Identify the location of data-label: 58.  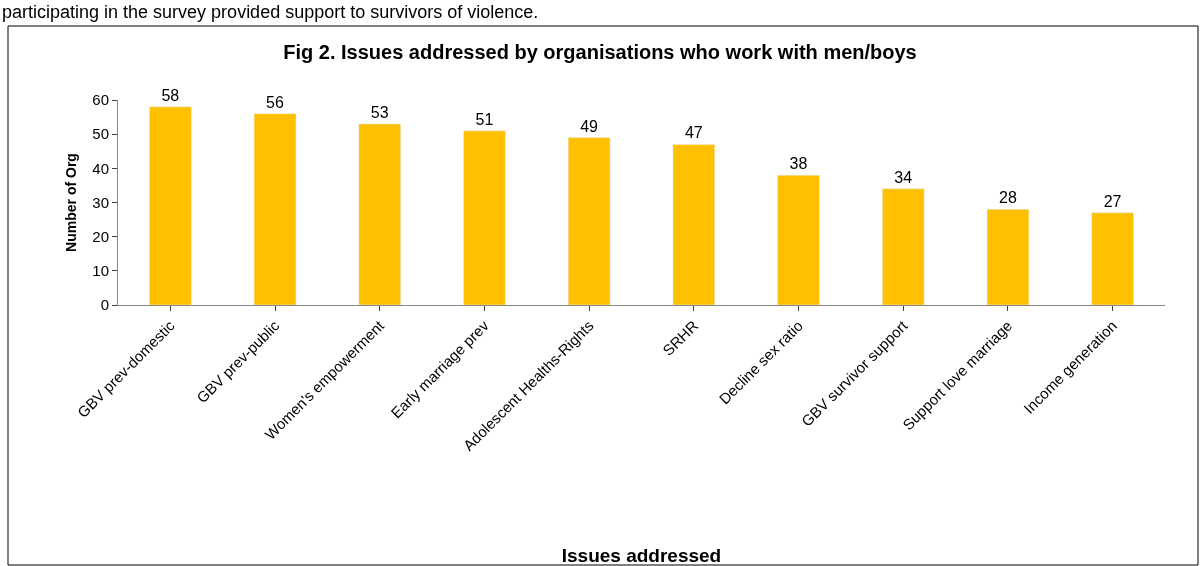
(170, 95).